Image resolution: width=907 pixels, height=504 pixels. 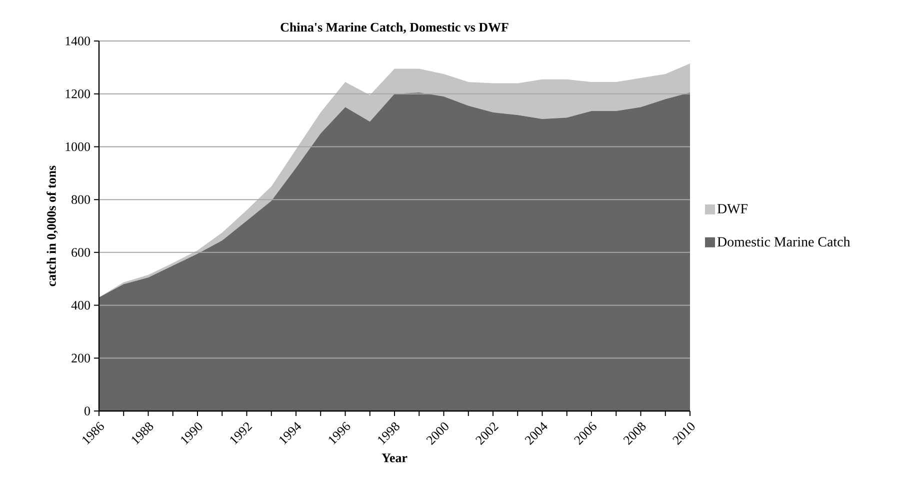 What do you see at coordinates (732, 209) in the screenshot?
I see `legend-label: DWF` at bounding box center [732, 209].